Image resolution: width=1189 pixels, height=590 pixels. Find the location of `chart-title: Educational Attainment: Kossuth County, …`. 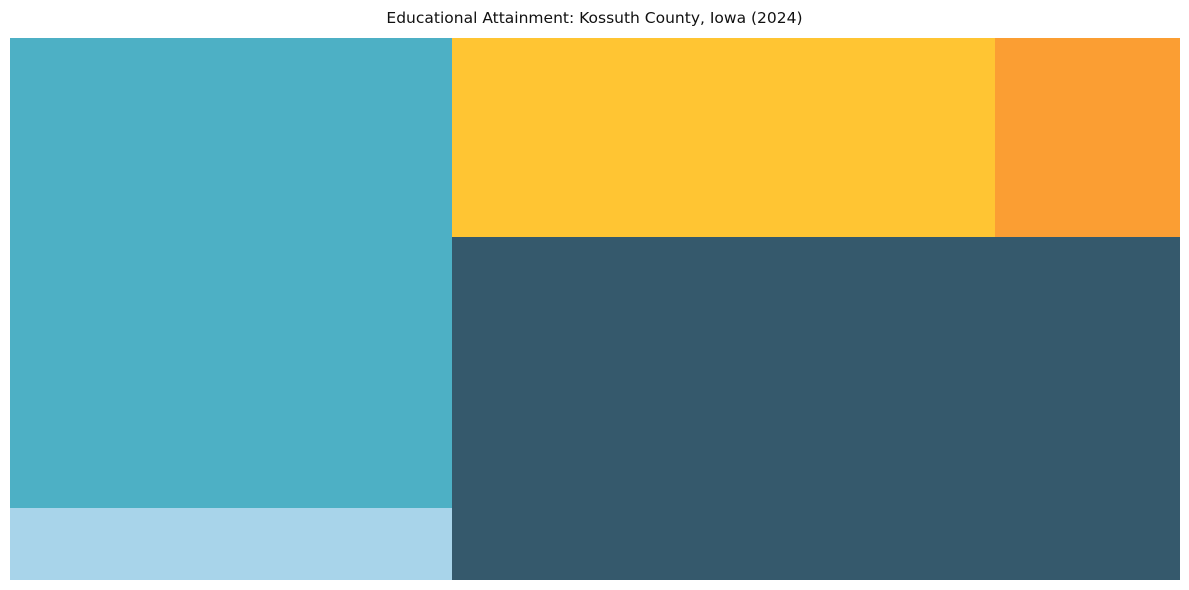

chart-title: Educational Attainment: Kossuth County, … is located at coordinates (594, 18).